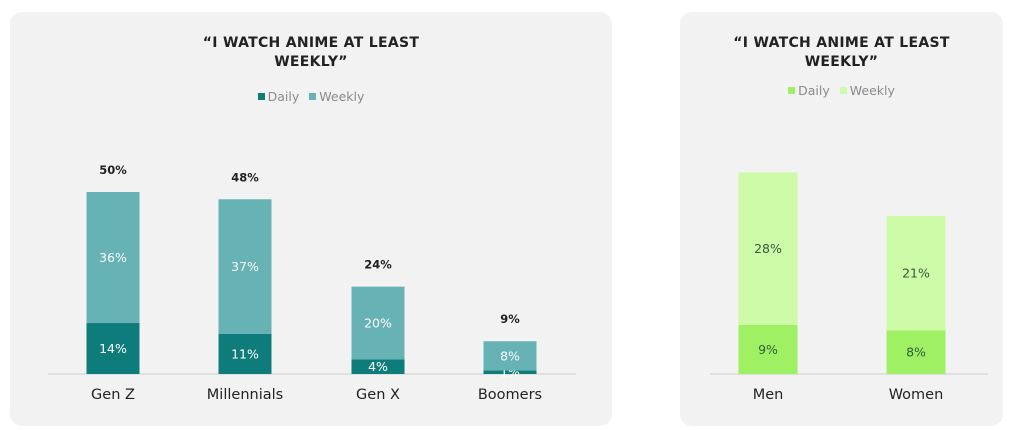  I want to click on bar-chart-gender: 9% 28% Men 8% 21% Women, so click(849, 287).